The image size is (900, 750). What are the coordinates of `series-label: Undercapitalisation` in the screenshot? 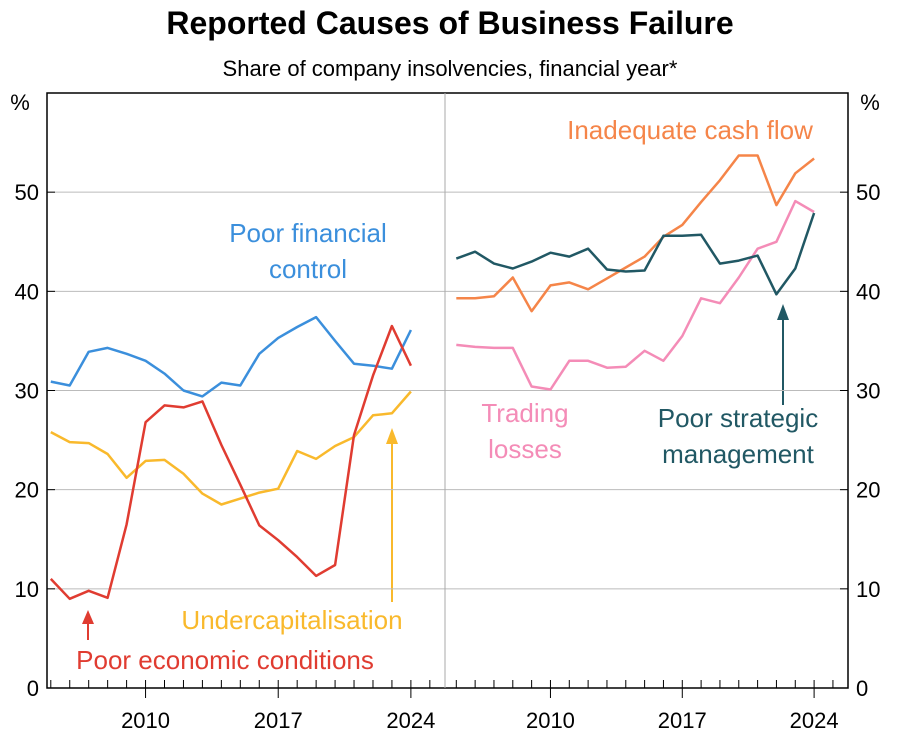 It's located at (292, 620).